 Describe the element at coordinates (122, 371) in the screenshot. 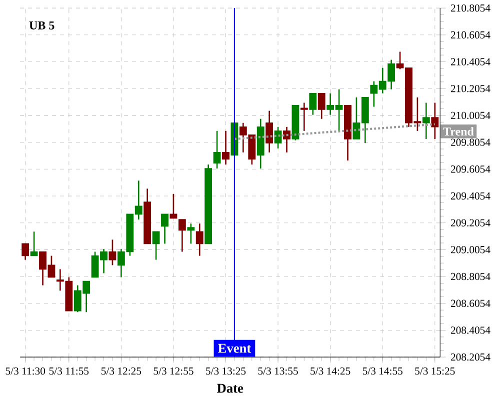

I see `x-tick-label: 5/3 12:25` at that location.